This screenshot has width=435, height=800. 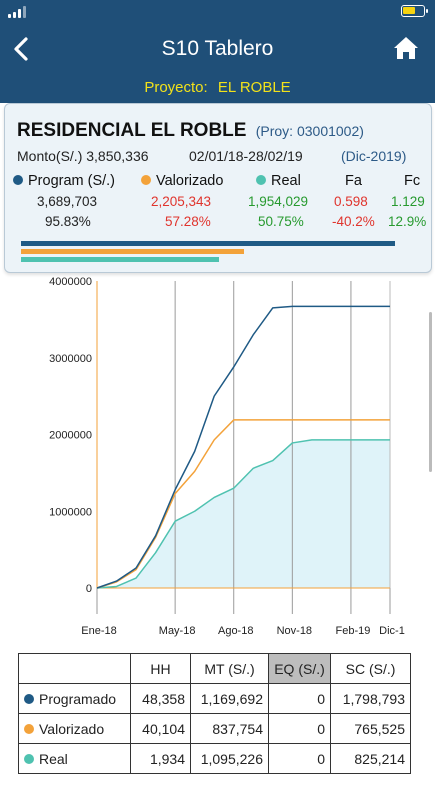 What do you see at coordinates (188, 221) in the screenshot?
I see `valorizado-pct: 57.28%` at bounding box center [188, 221].